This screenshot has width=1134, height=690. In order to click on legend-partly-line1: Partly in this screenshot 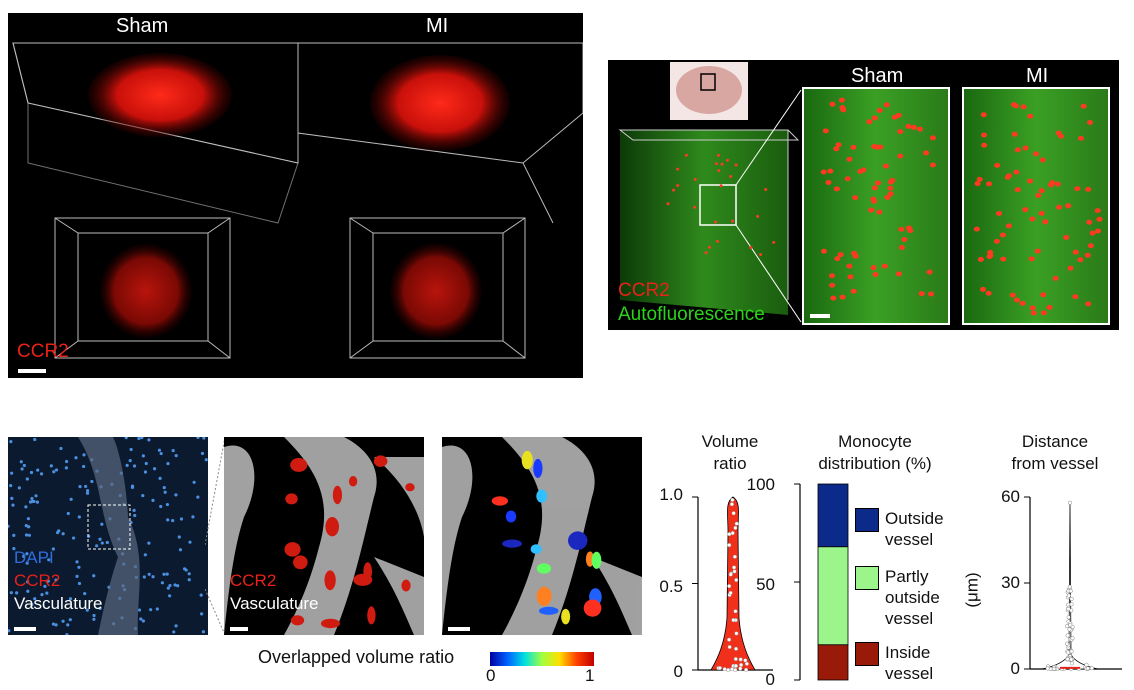, I will do `click(907, 576)`.